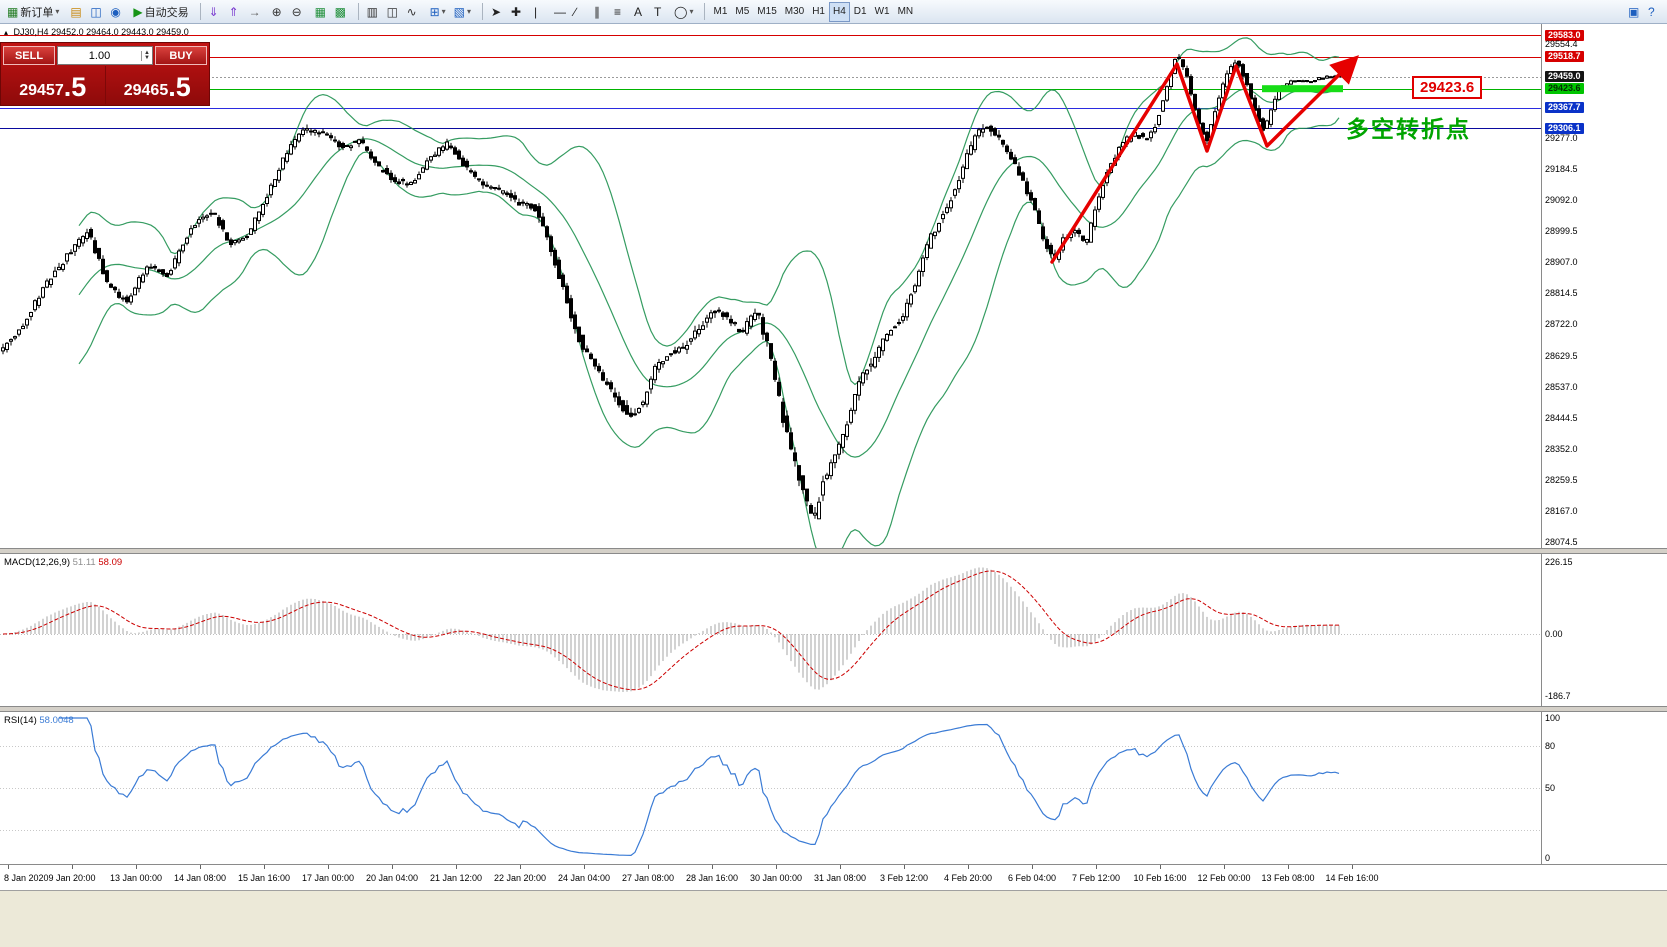  Describe the element at coordinates (63, 562) in the screenshot. I see `macd-label: MACD(12,26,9) 51.11 58.09` at that location.